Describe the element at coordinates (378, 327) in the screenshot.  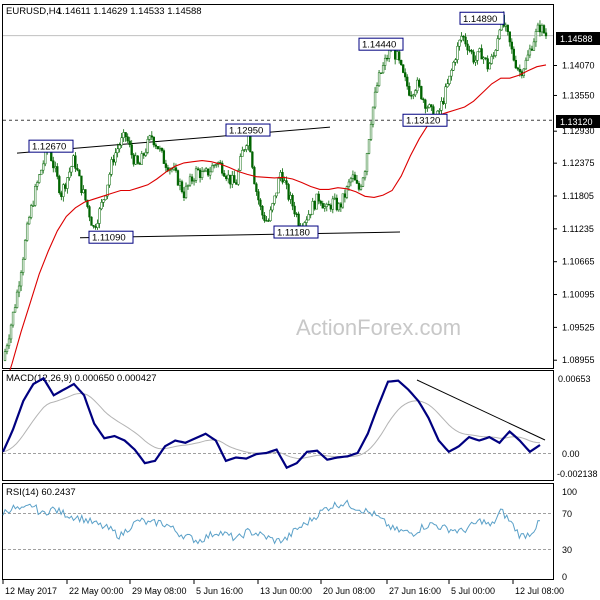
I see `watermark: ActionForex.com` at that location.